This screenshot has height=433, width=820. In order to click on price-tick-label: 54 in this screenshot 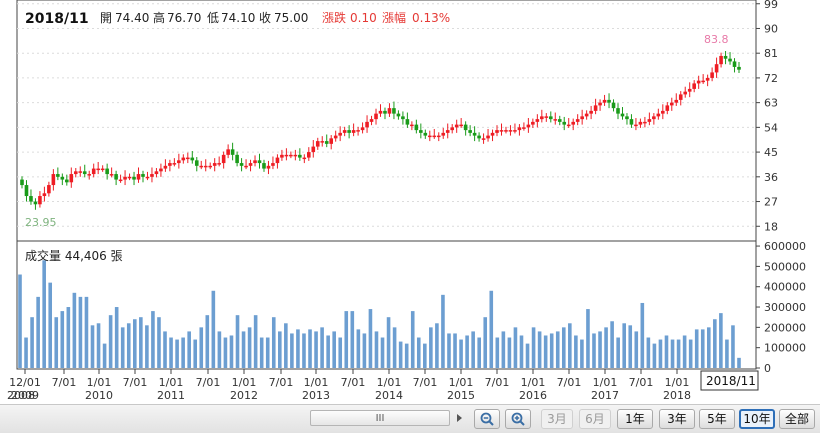, I will do `click(771, 127)`.